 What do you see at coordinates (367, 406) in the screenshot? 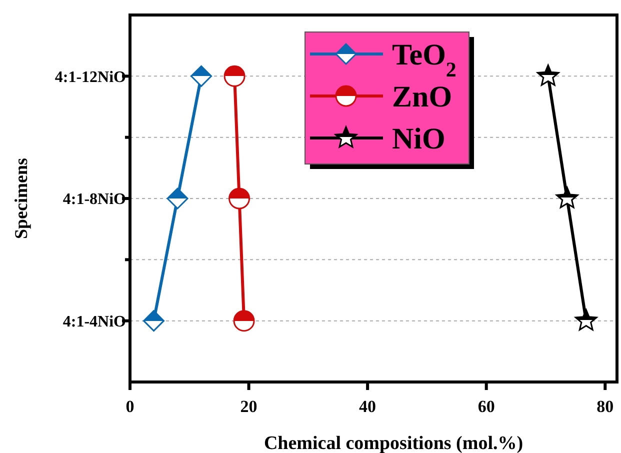
I see `x-tick-label: 40` at bounding box center [367, 406].